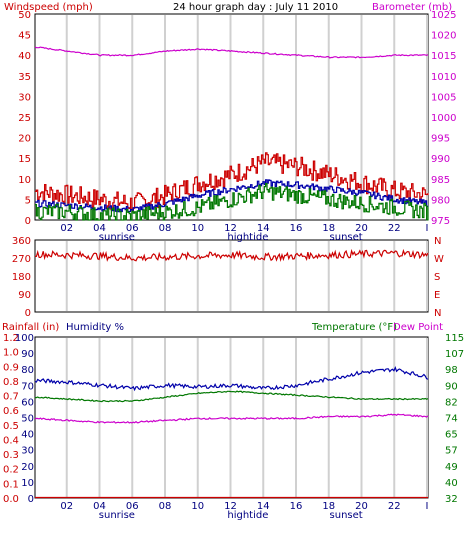 The image size is (468, 559). I want to click on temperature-tick-label: 32, so click(451, 499).